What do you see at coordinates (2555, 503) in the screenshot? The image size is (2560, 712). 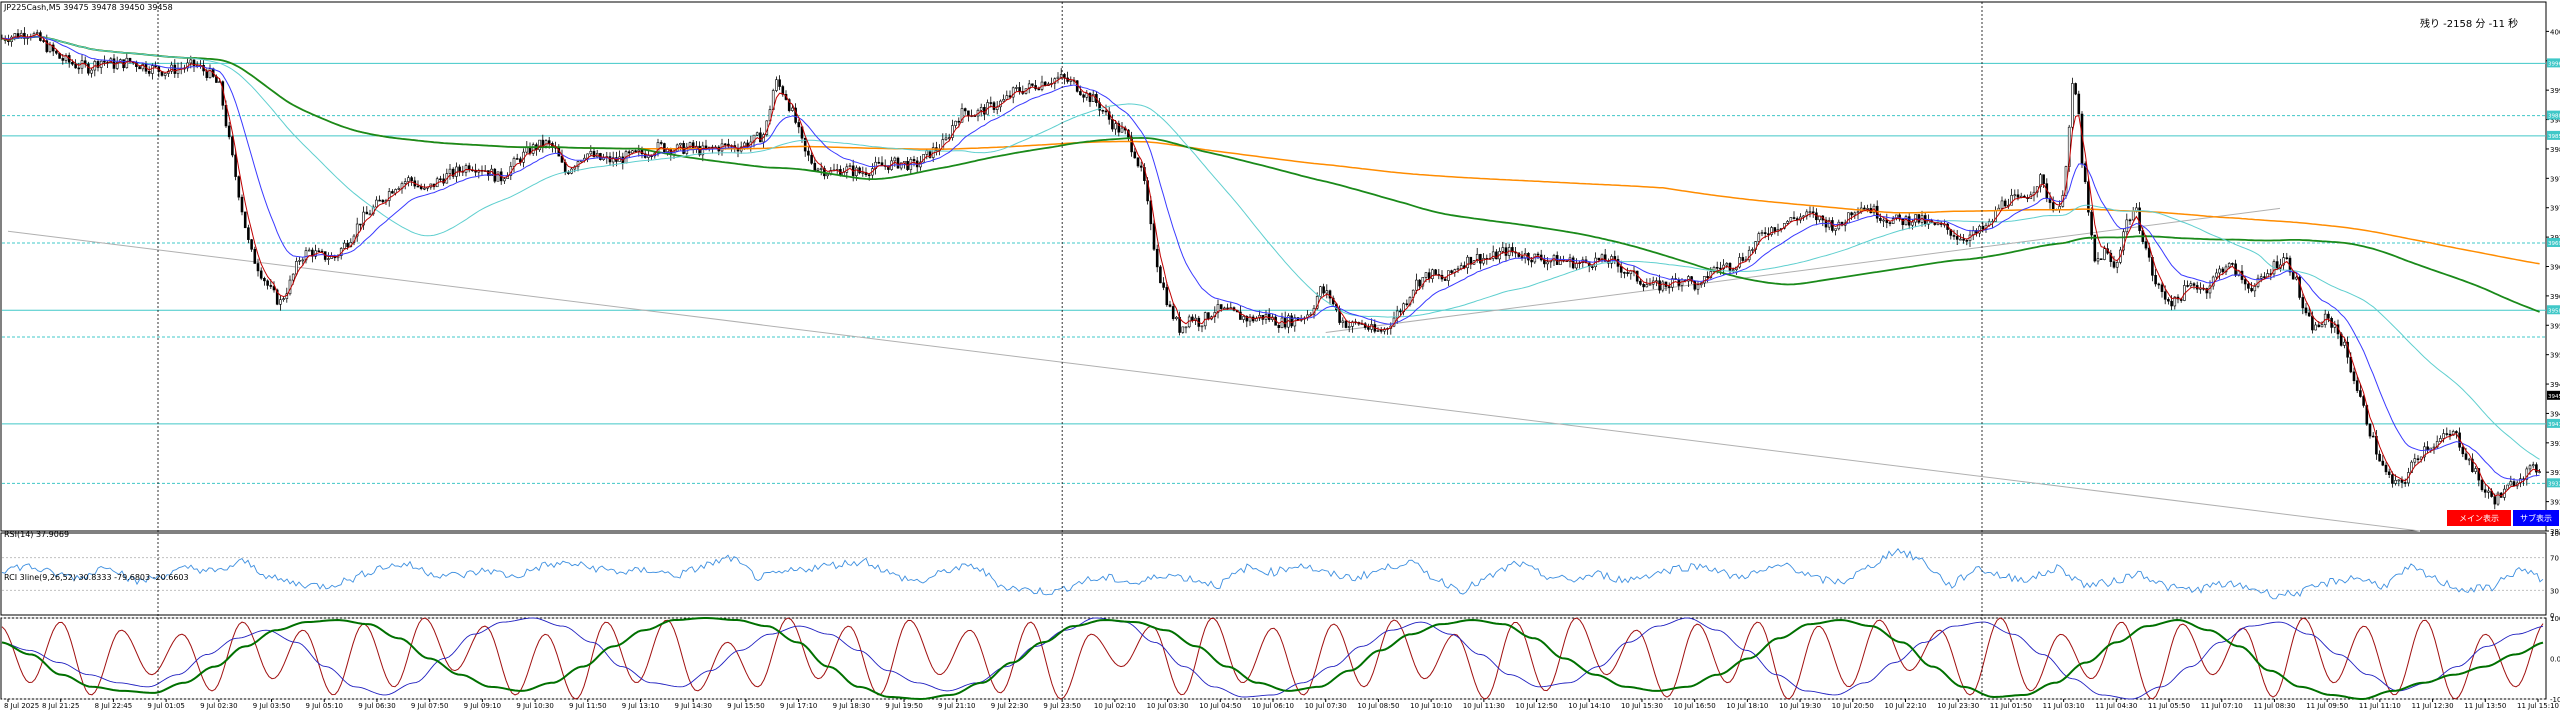 I see `price-tick-label: 39296` at bounding box center [2555, 503].